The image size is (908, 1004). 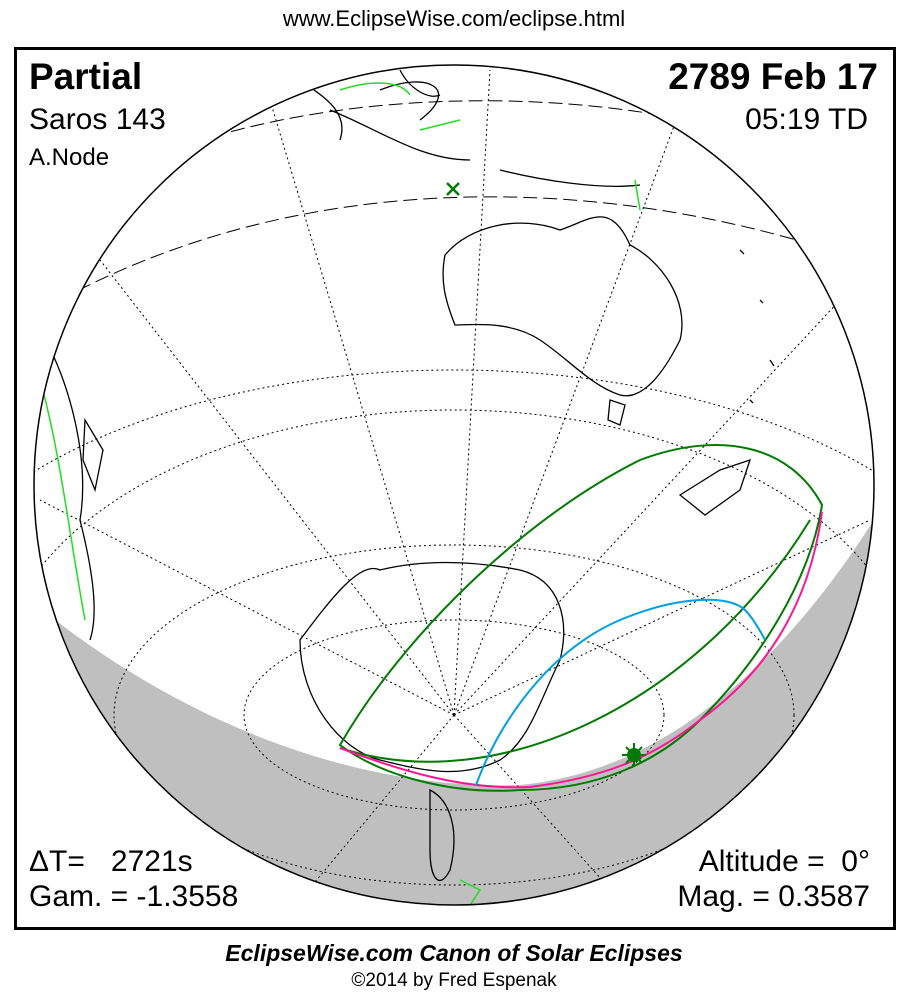 I want to click on rise-set-curve, so click(x=620, y=692).